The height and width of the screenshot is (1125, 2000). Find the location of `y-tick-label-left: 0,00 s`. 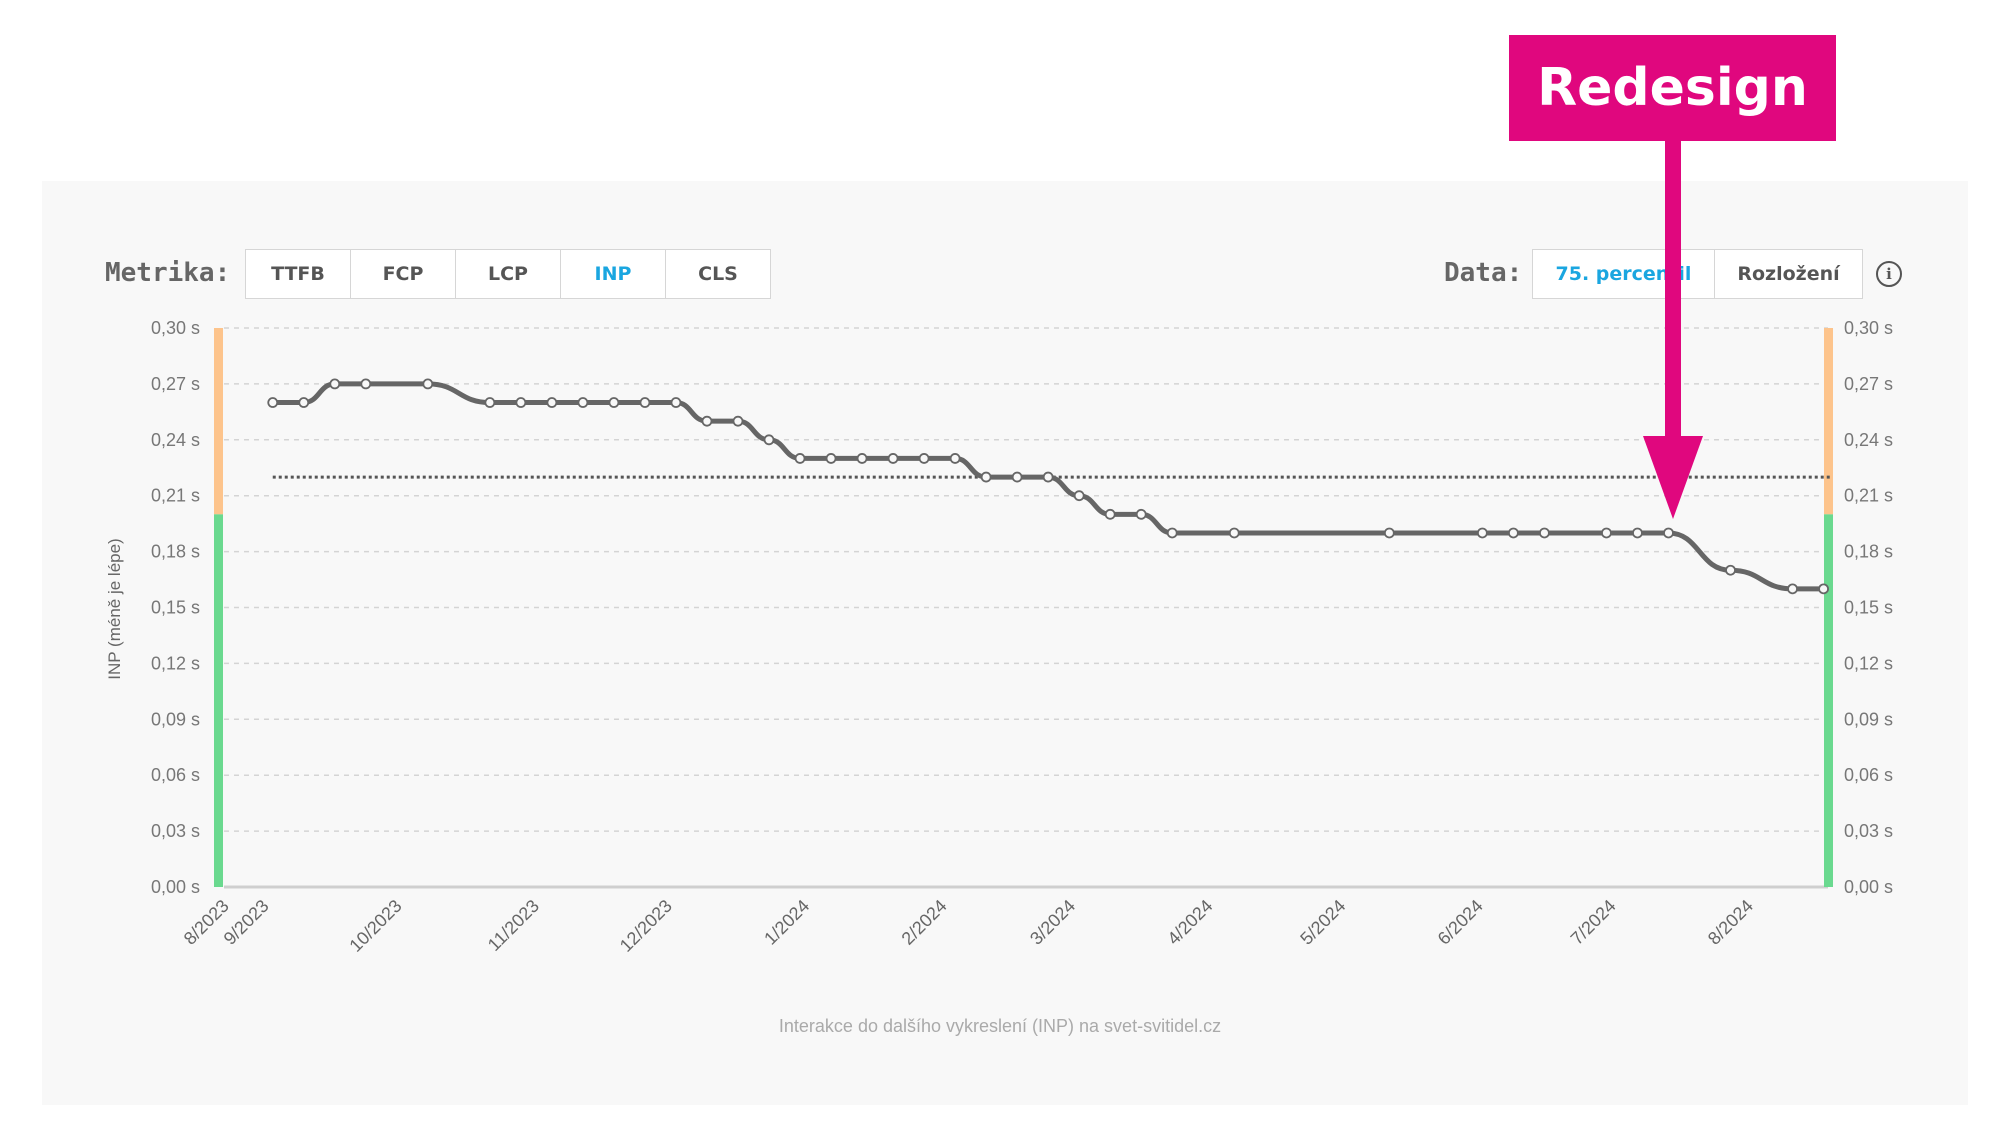

y-tick-label-left: 0,00 s is located at coordinates (175, 887).